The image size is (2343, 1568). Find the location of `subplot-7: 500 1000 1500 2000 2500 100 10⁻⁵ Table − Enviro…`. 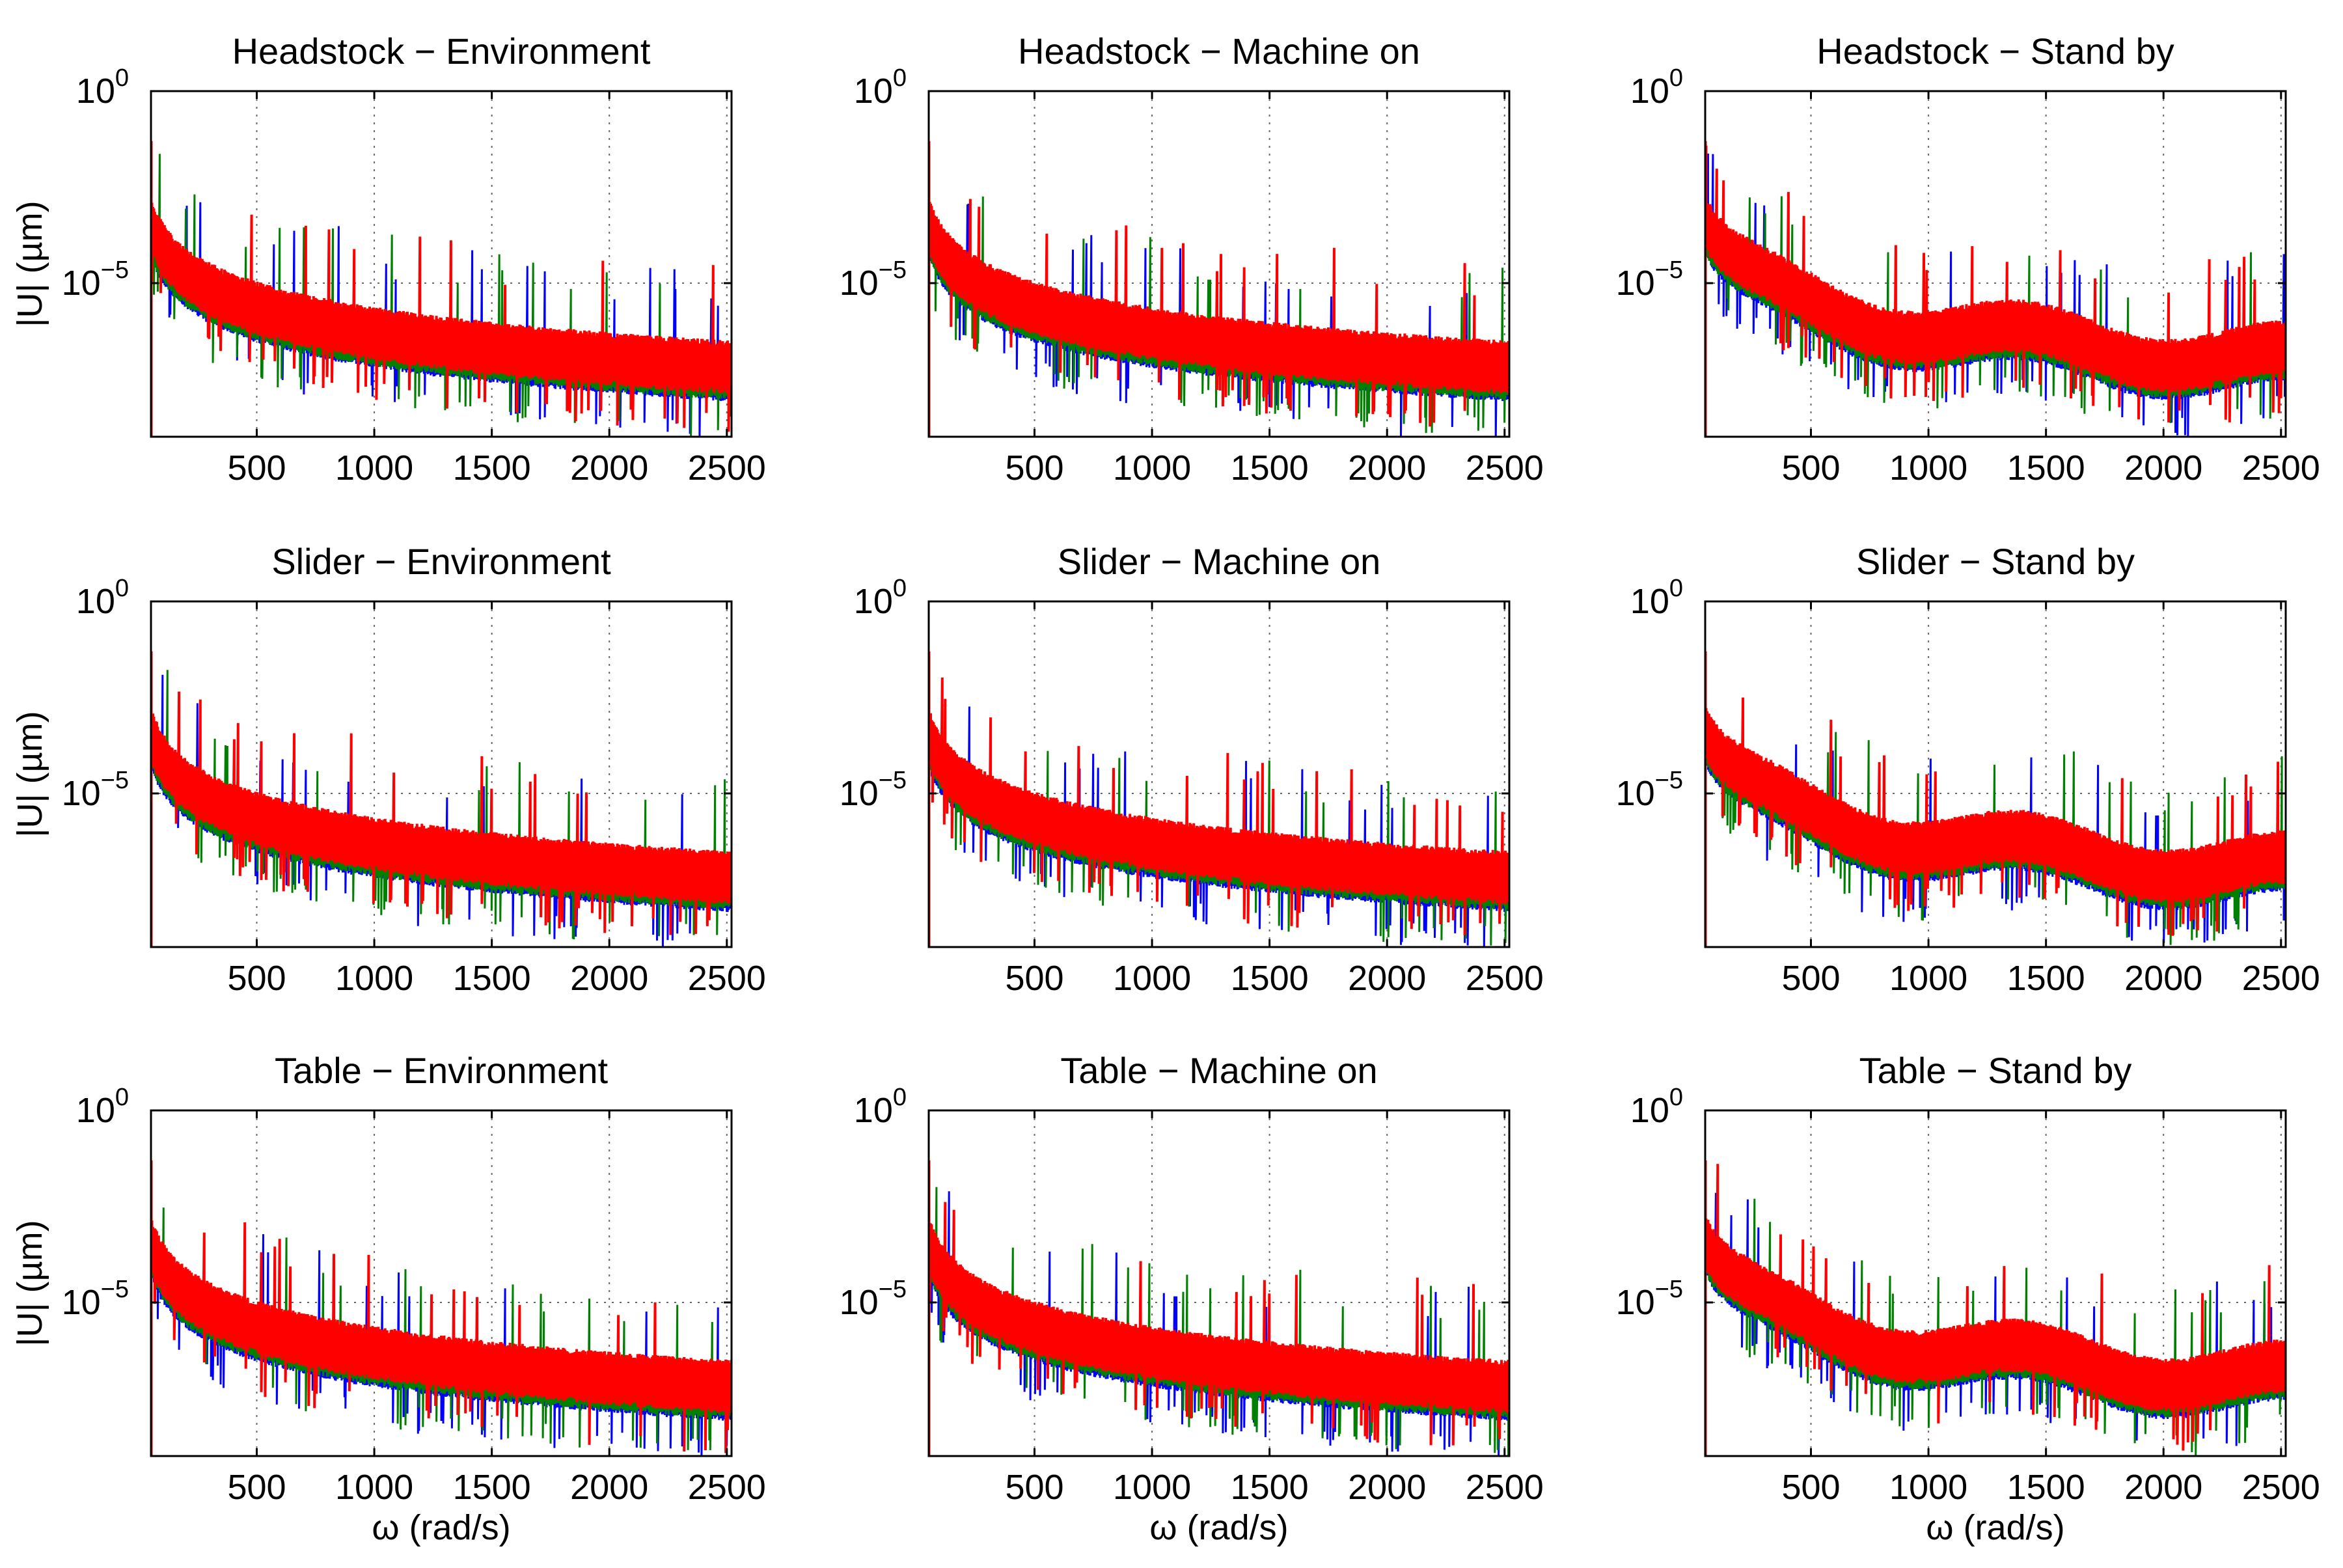

subplot-7: 500 1000 1500 2000 2500 100 10⁻⁵ Table − Enviro… is located at coordinates (388, 1298).